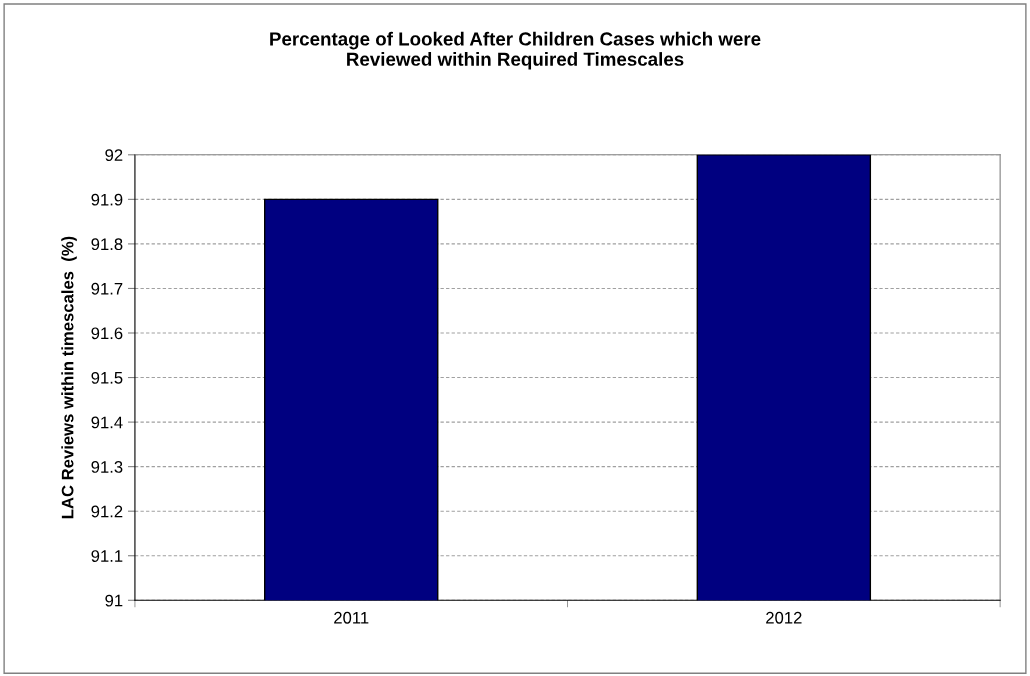  What do you see at coordinates (107, 422) in the screenshot?
I see `y-tick-label: 91.4` at bounding box center [107, 422].